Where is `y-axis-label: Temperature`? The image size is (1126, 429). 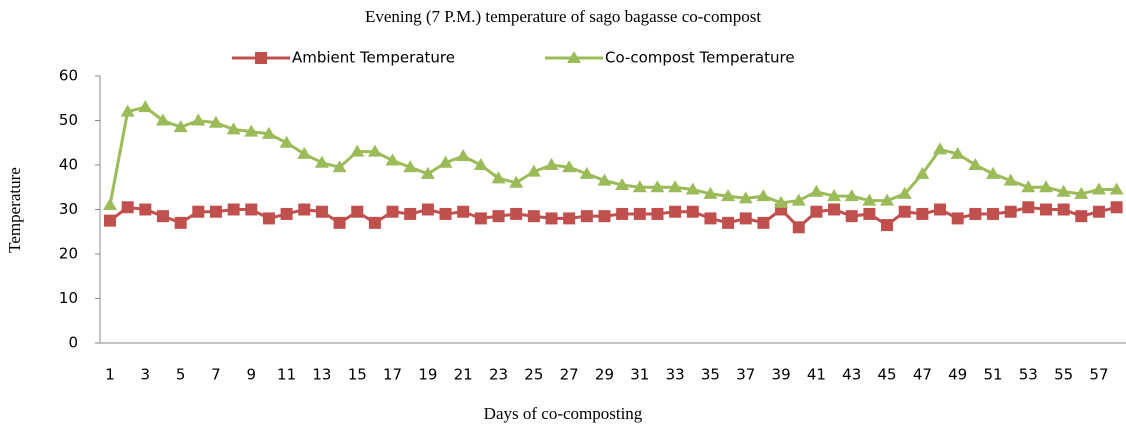 y-axis-label: Temperature is located at coordinates (14, 210).